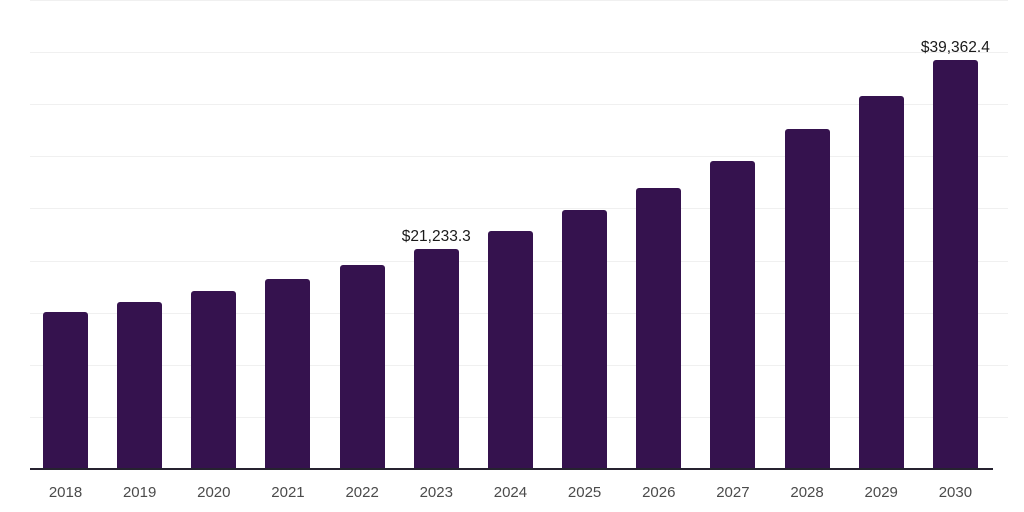 The image size is (1024, 512). I want to click on bar-group-2025, so click(585, 235).